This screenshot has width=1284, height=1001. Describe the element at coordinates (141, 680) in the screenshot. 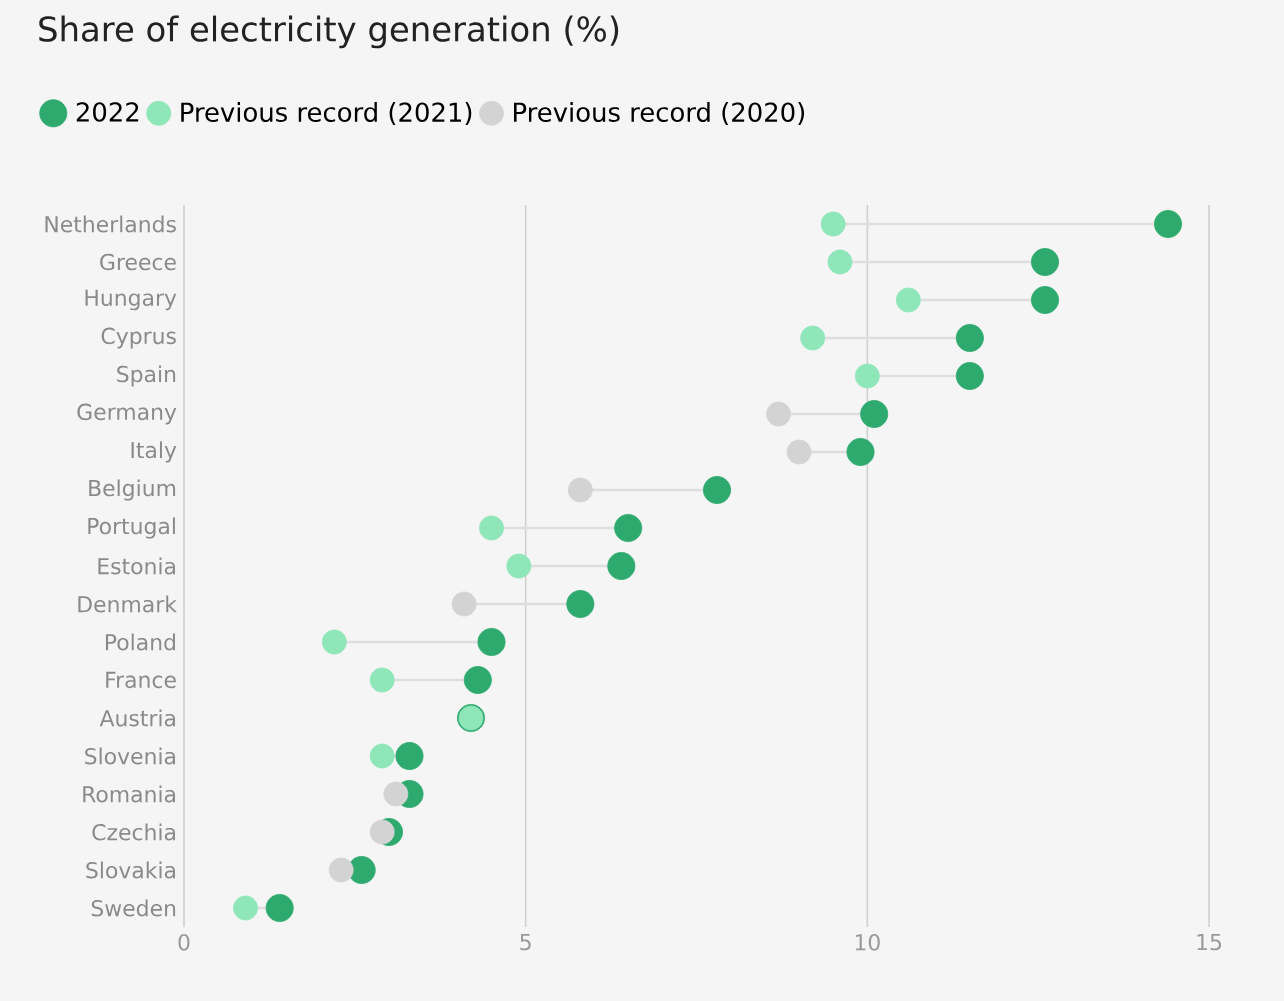

I see `y-tick-label: France` at that location.